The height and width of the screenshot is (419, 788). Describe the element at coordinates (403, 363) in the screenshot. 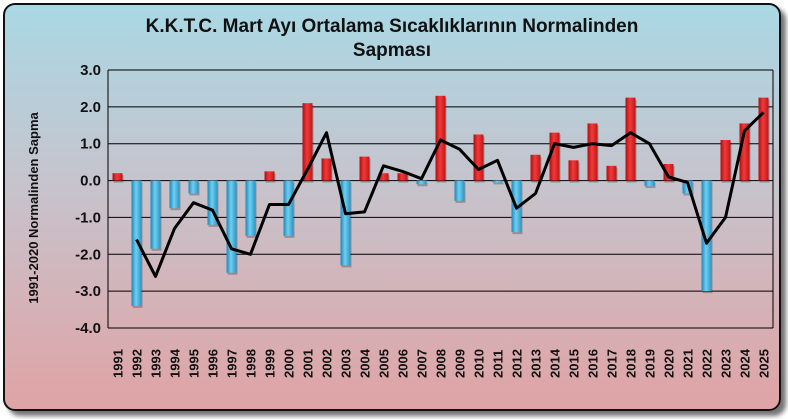

I see `x-tick-label: 2006` at that location.